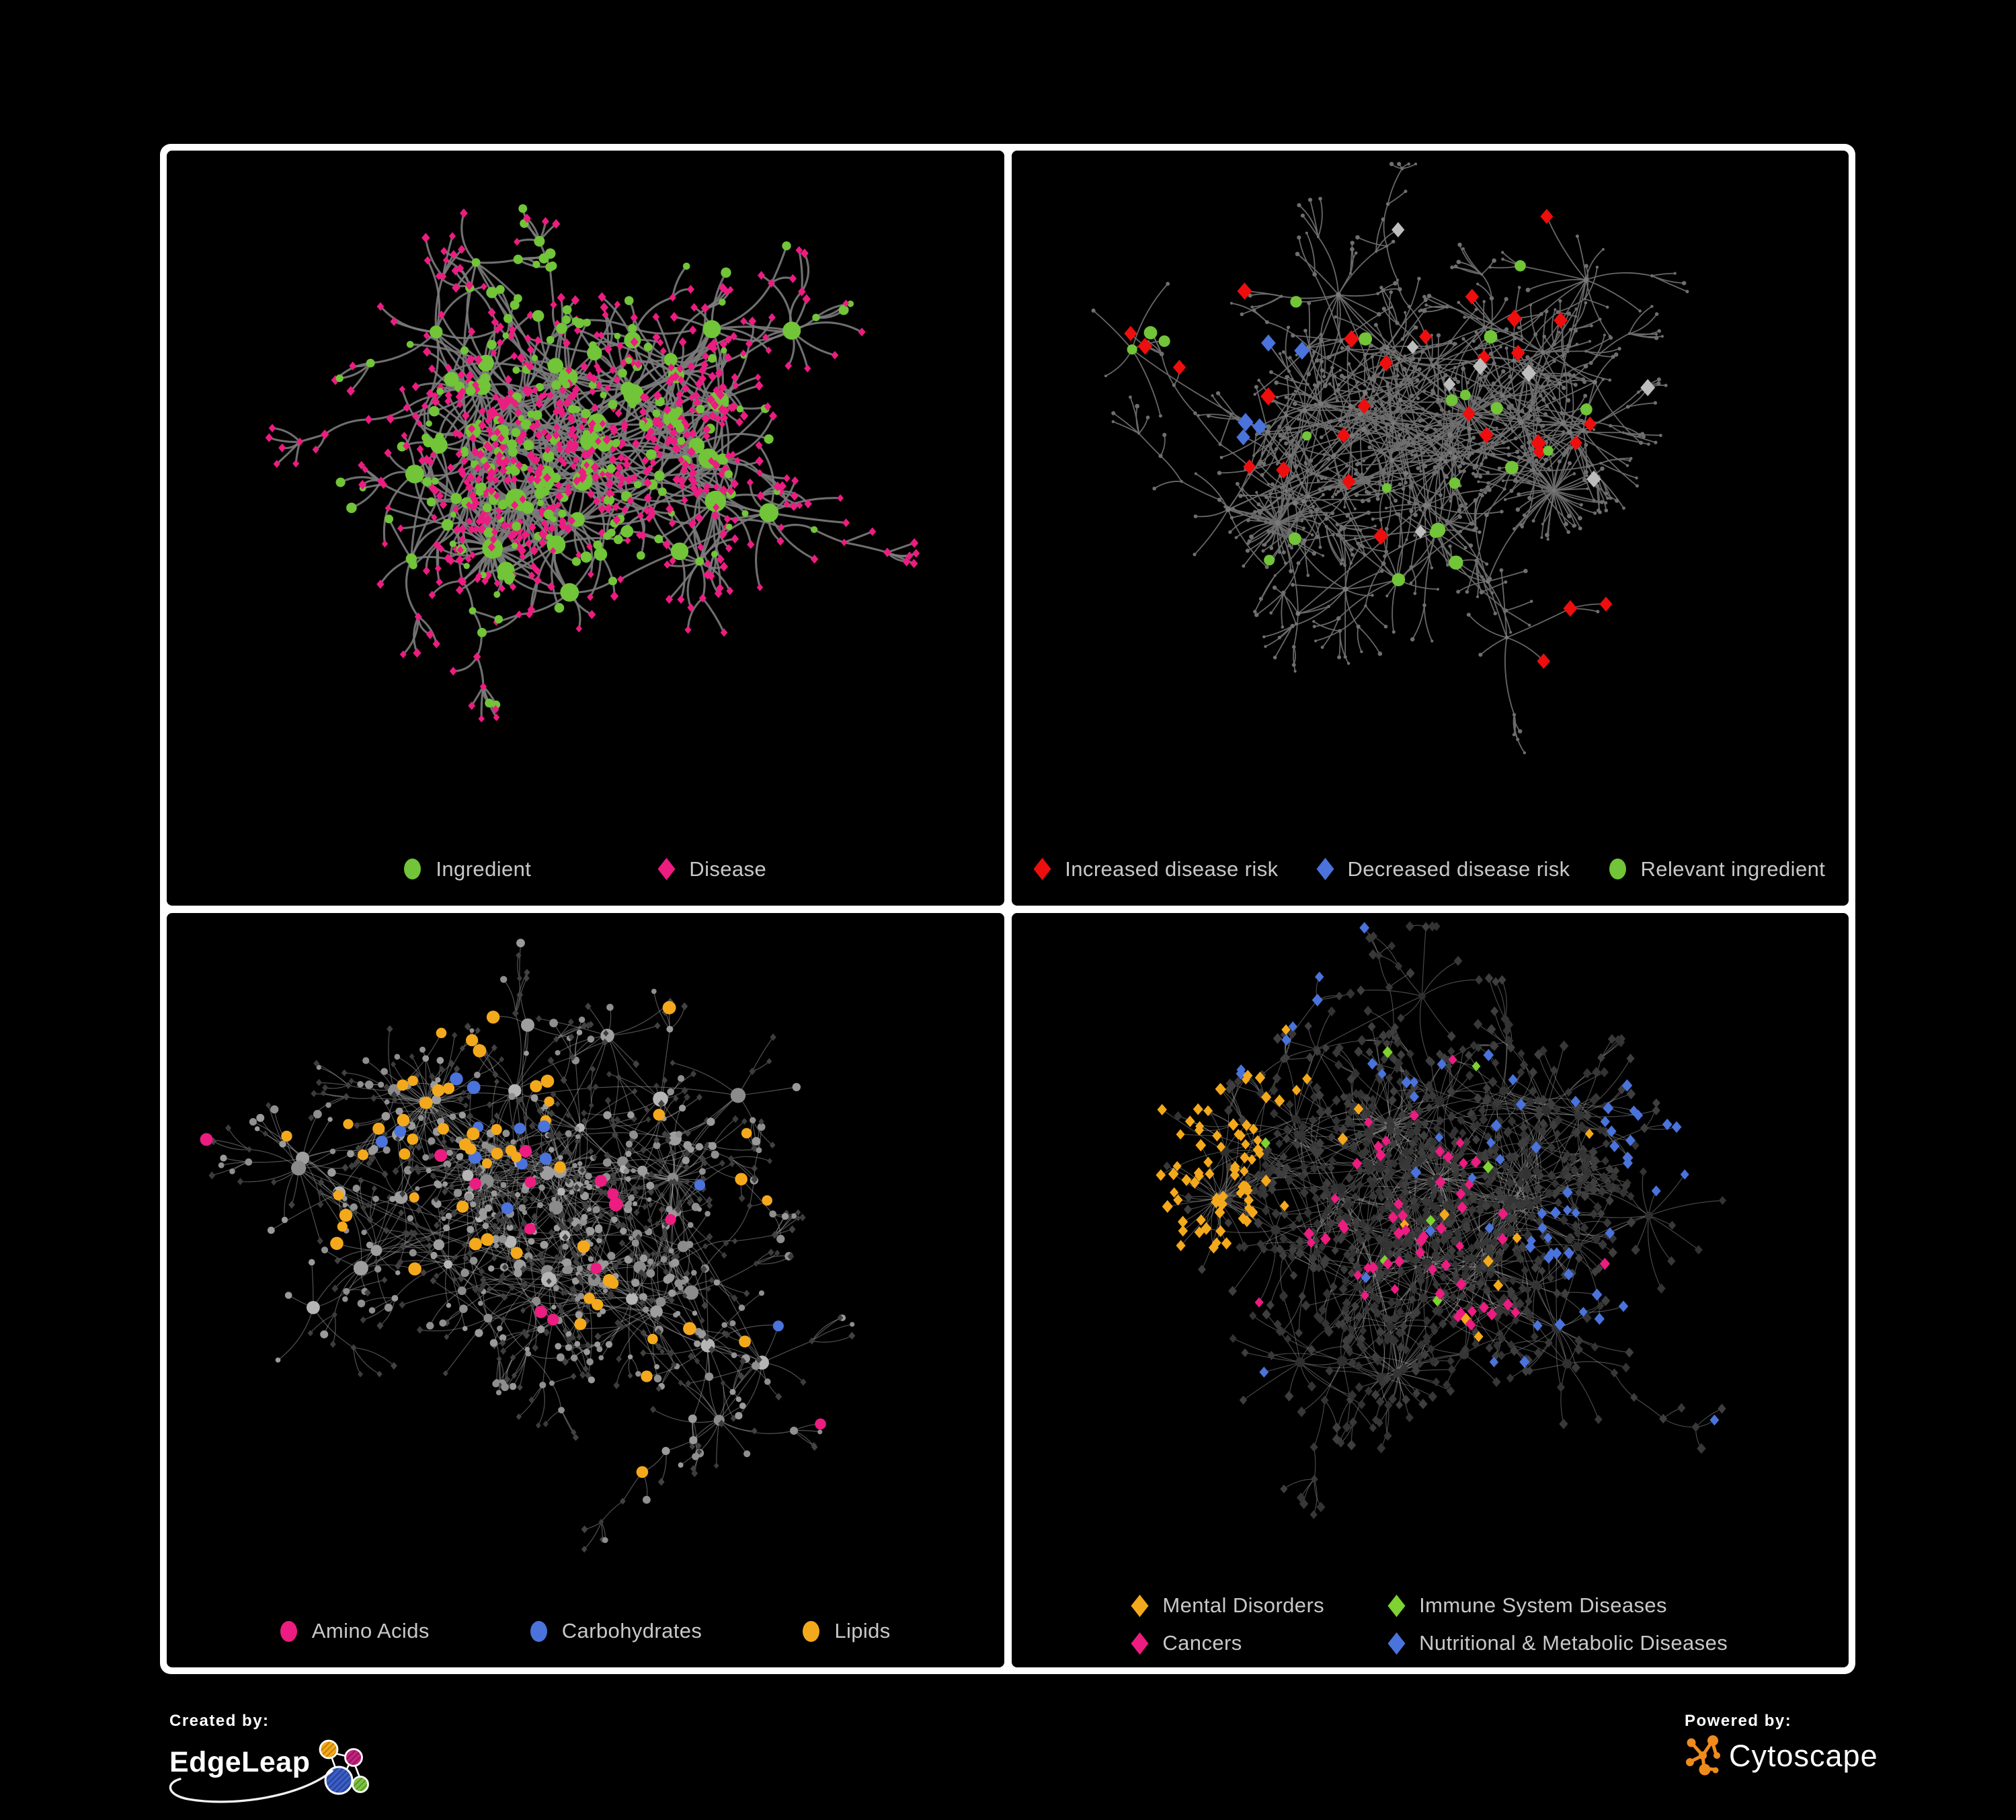 This screenshot has height=1820, width=2016. I want to click on legend-label: Relevant ingredient, so click(1733, 869).